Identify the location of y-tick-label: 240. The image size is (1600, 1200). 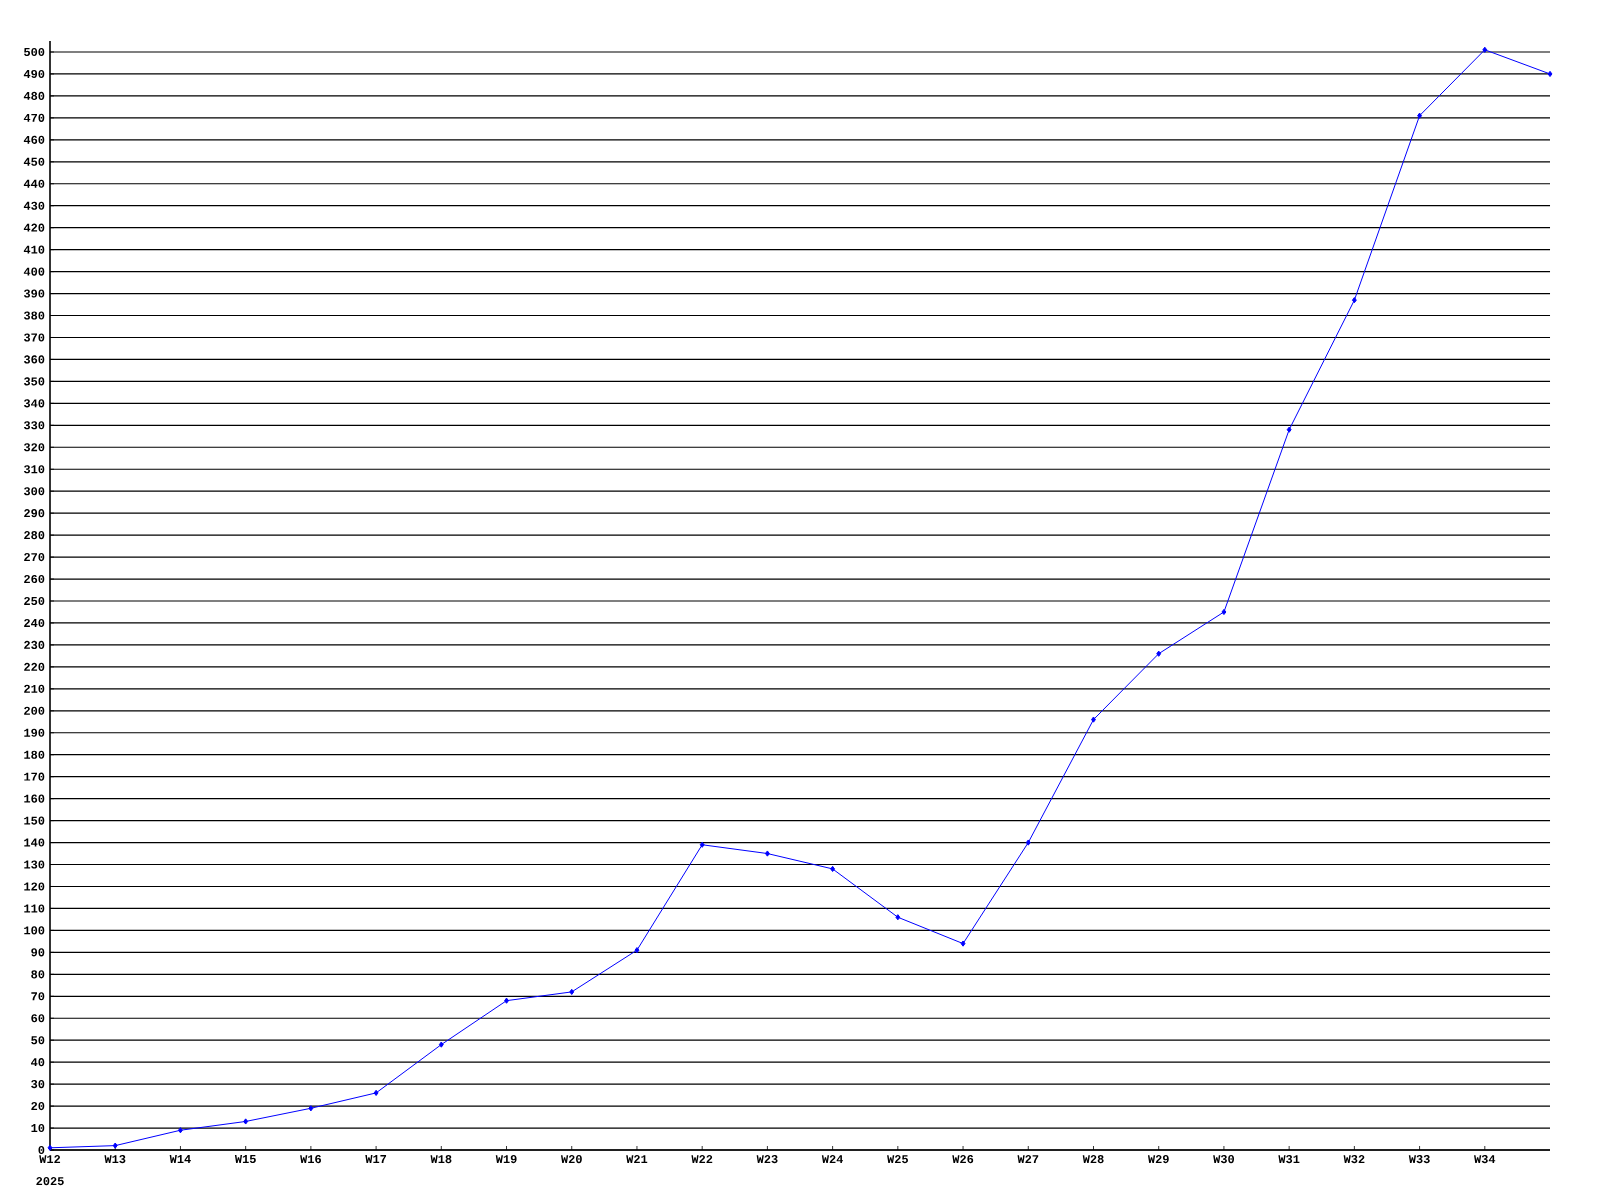
(34, 623).